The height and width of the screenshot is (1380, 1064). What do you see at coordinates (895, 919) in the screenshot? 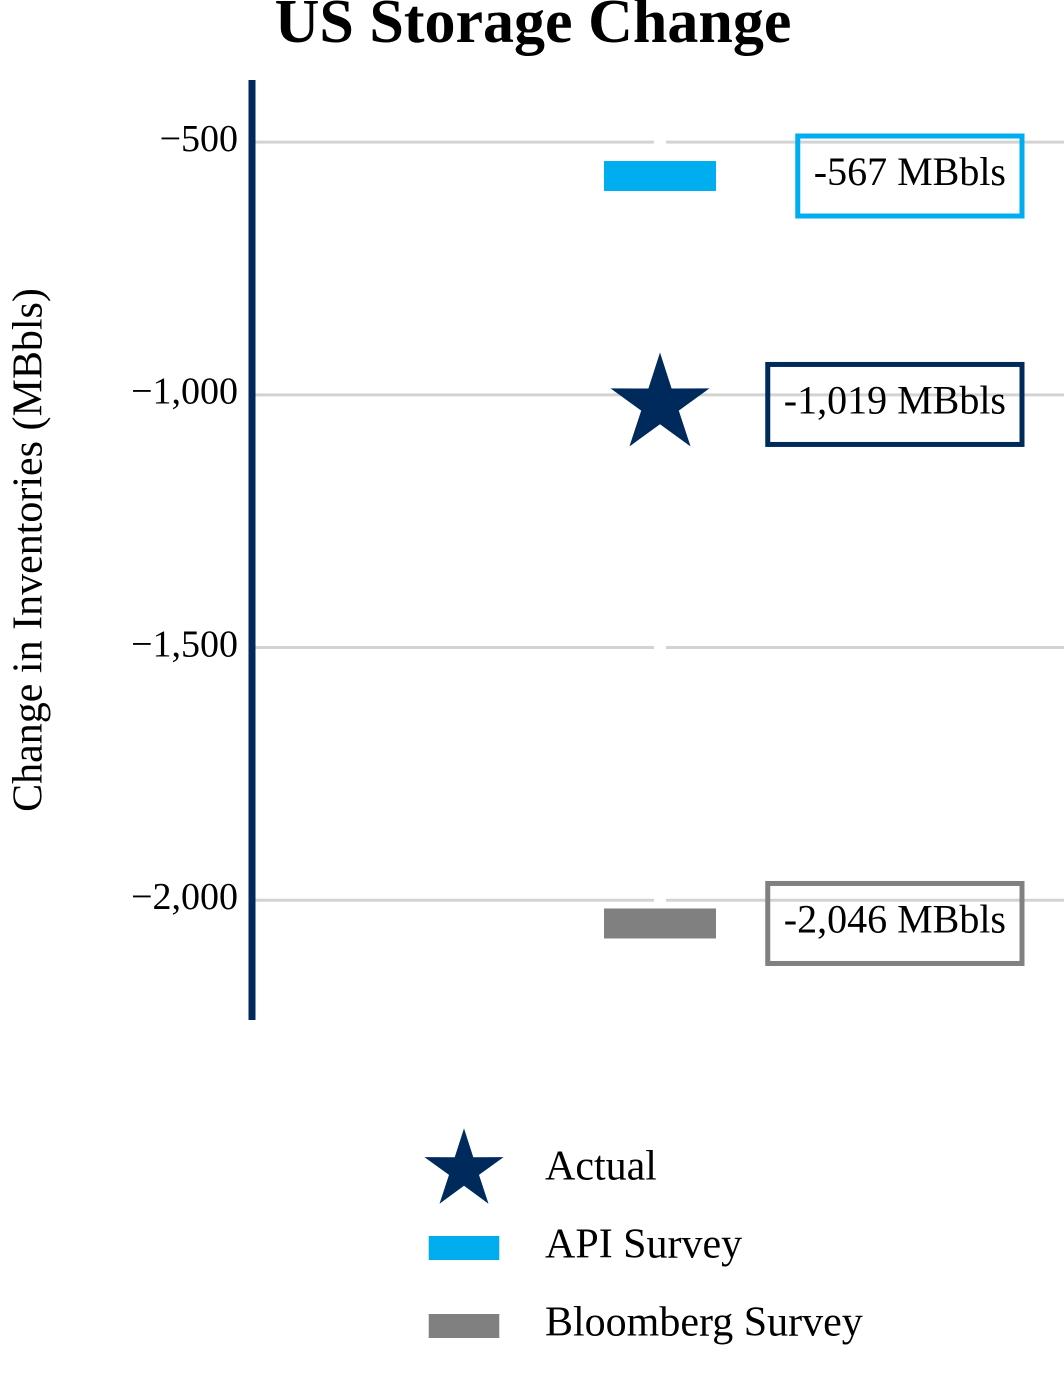
I see `value-label: -2,046 MBbls` at bounding box center [895, 919].